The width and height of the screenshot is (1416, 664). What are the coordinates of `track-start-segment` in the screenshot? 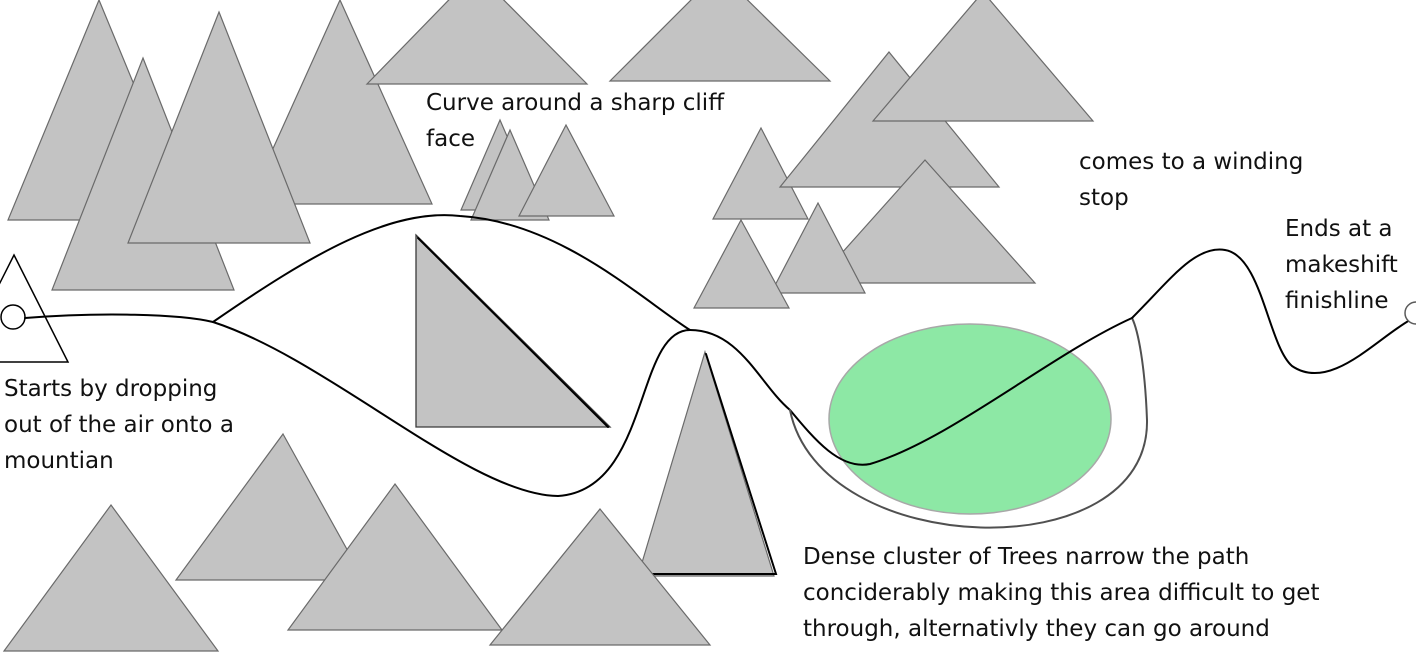 It's located at (119, 318).